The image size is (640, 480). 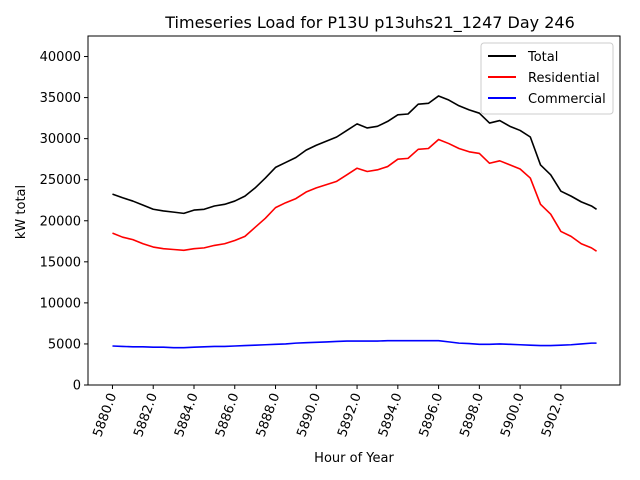 I want to click on legend-box, so click(x=547, y=78).